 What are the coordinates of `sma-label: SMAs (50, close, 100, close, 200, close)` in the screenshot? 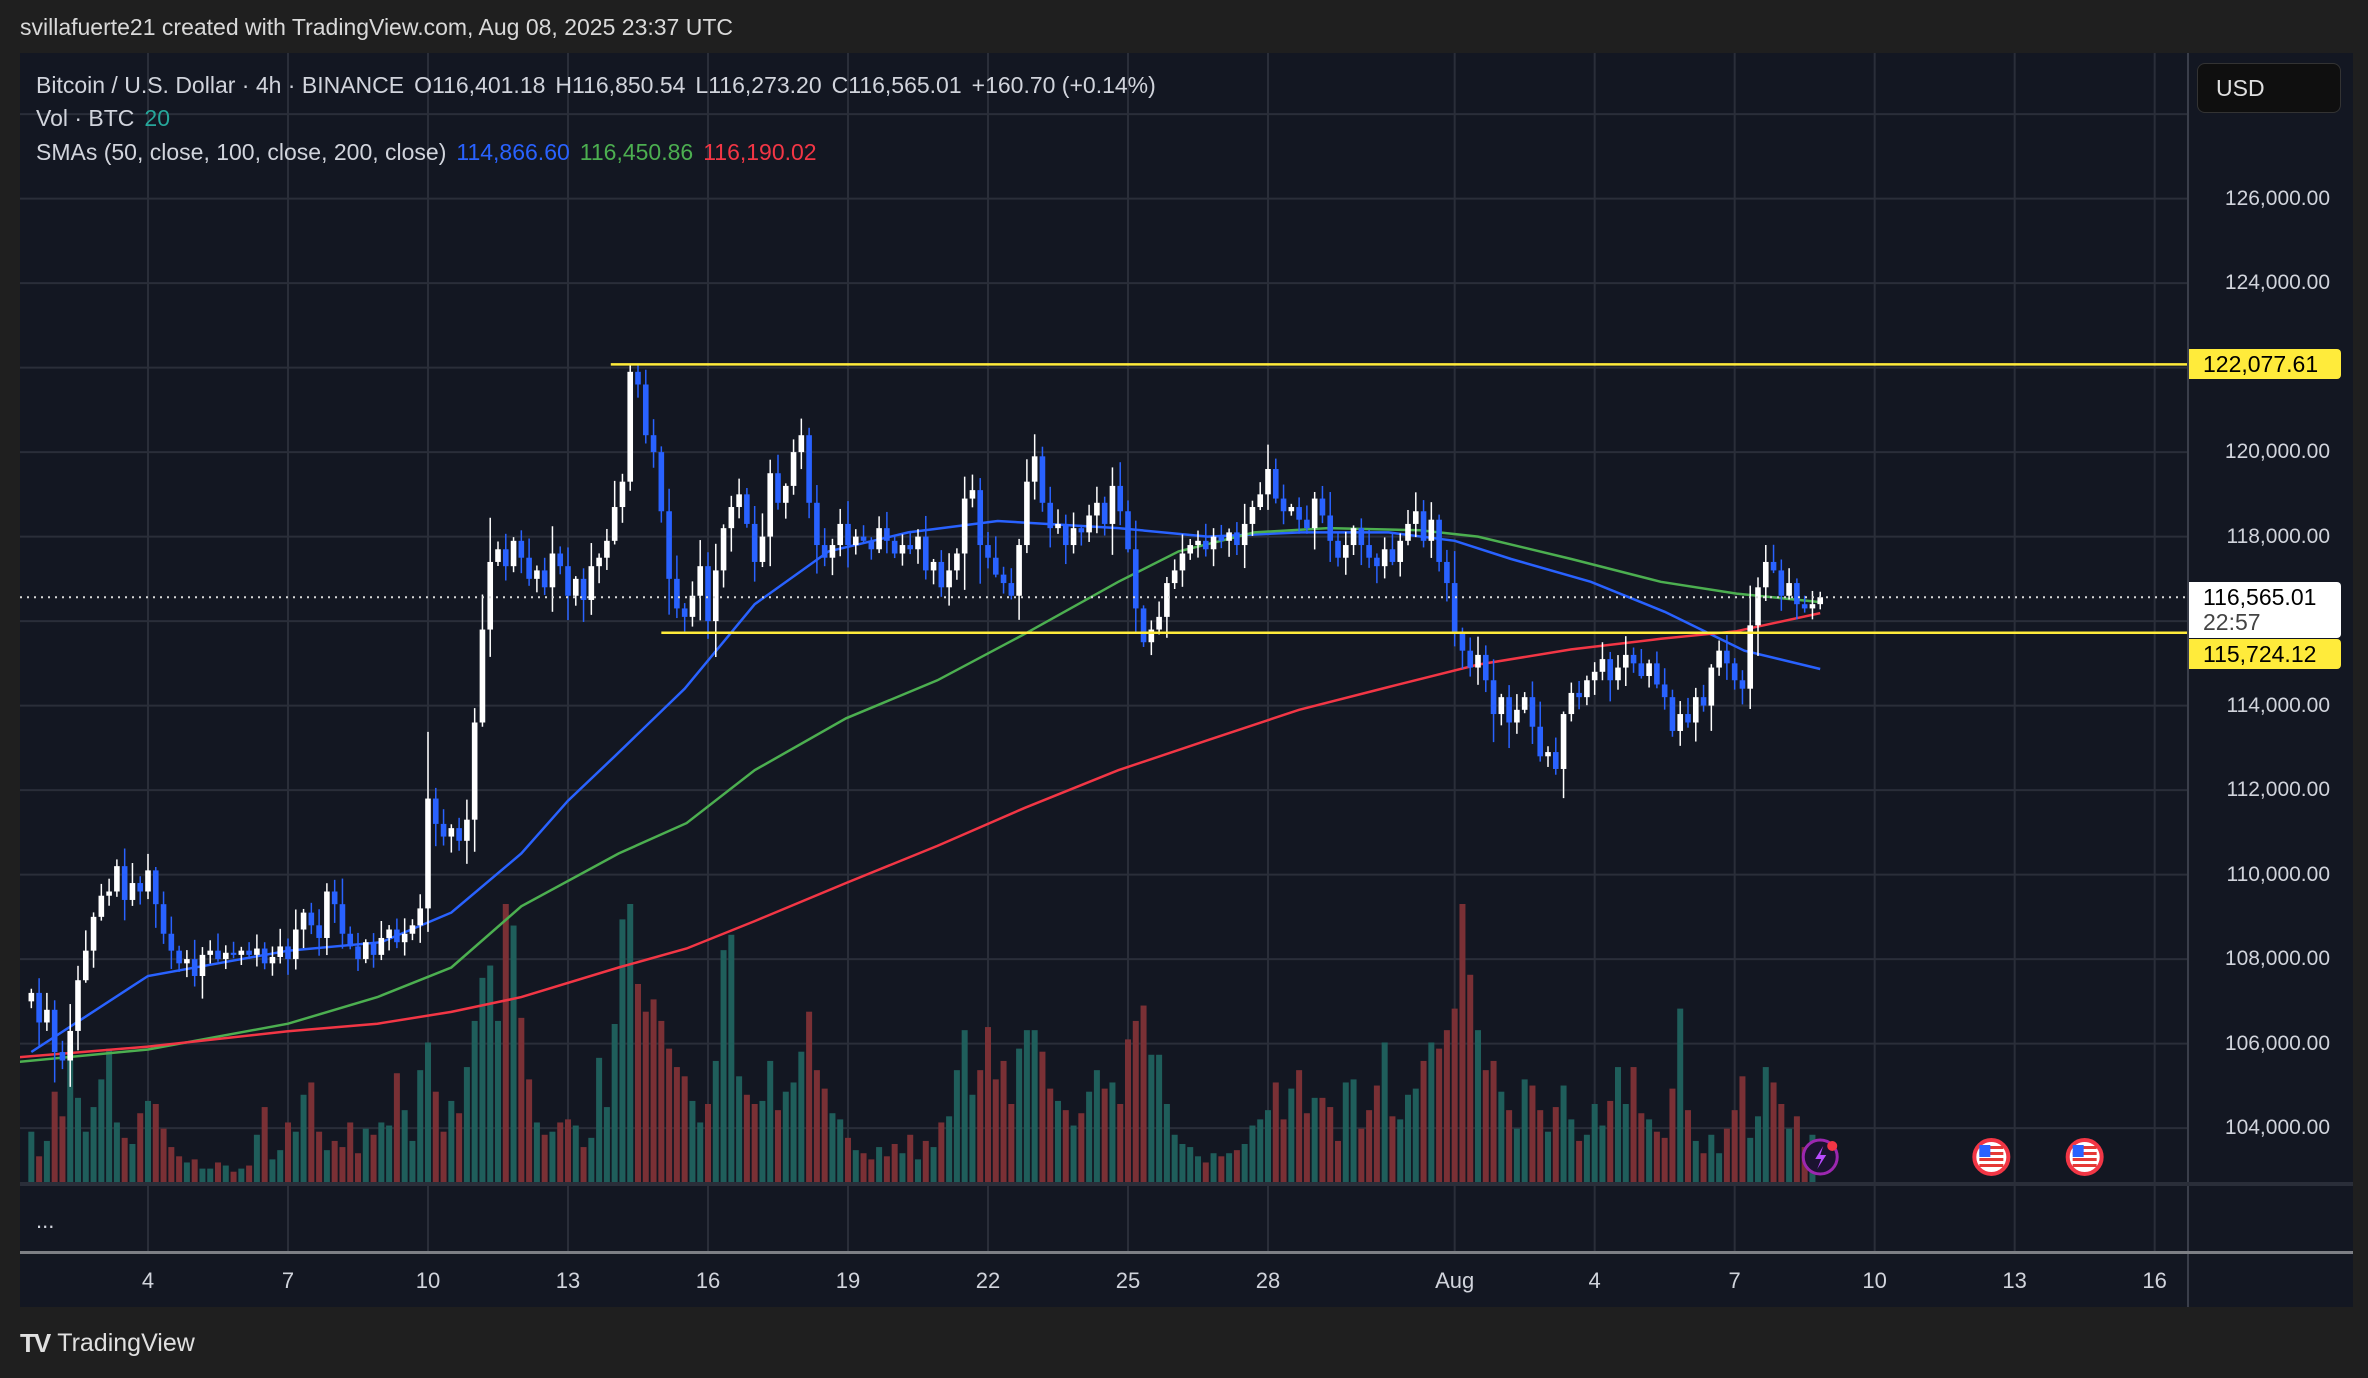 It's located at (241, 152).